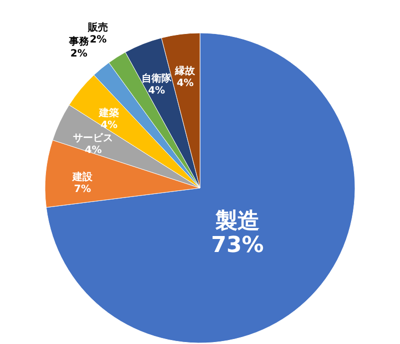  Describe the element at coordinates (83, 189) in the screenshot. I see `data-label: 7%` at that location.